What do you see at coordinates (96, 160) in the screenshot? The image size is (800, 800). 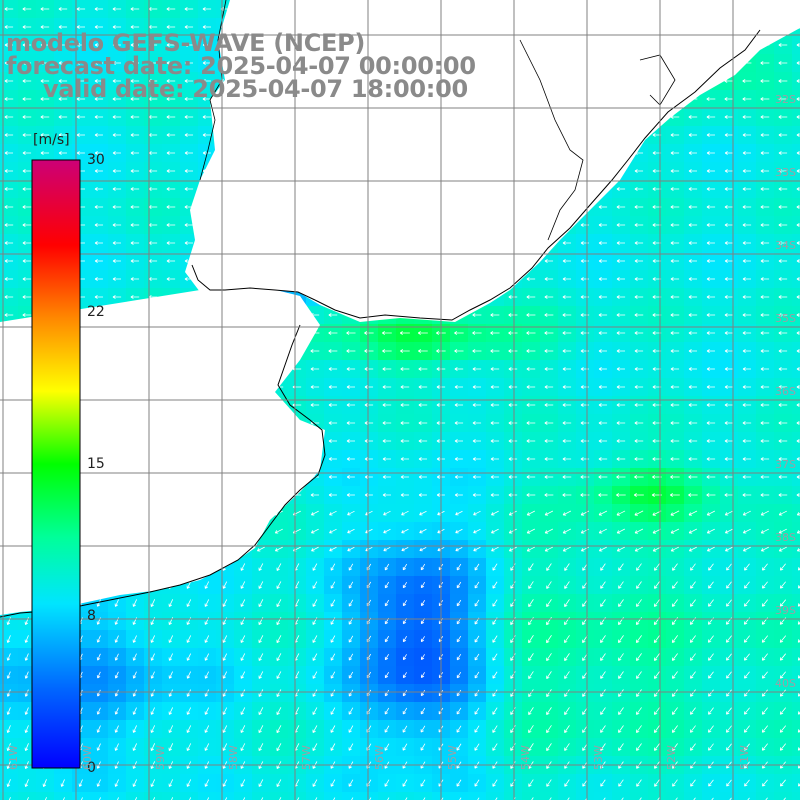 I see `colorbar-tick-30: 30` at bounding box center [96, 160].